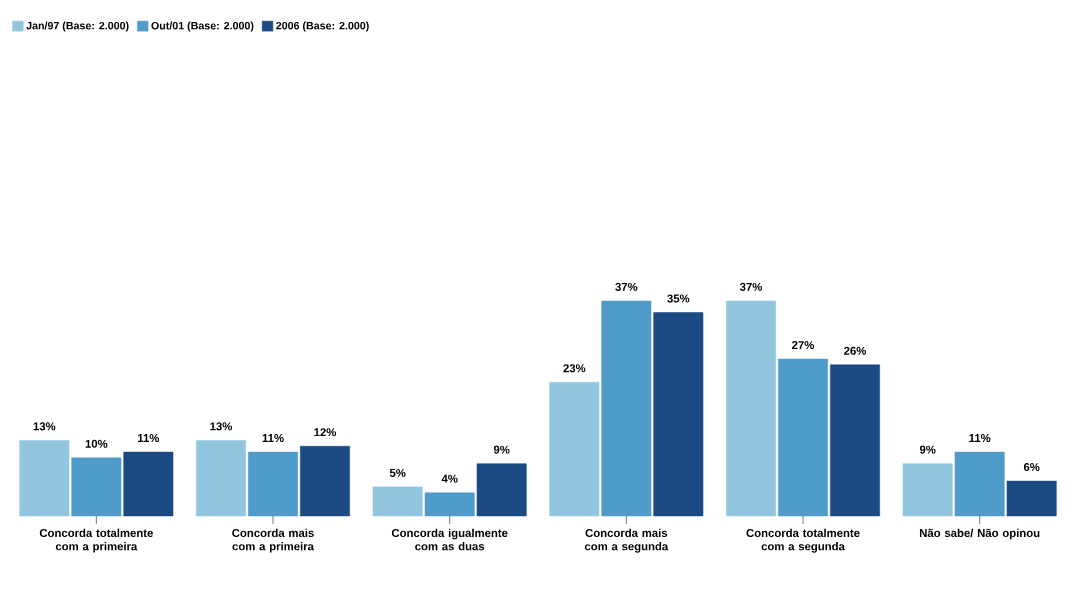 The image size is (1090, 592). Describe the element at coordinates (96, 540) in the screenshot. I see `x-tick-label: Concorda totalmente com a primeira` at that location.